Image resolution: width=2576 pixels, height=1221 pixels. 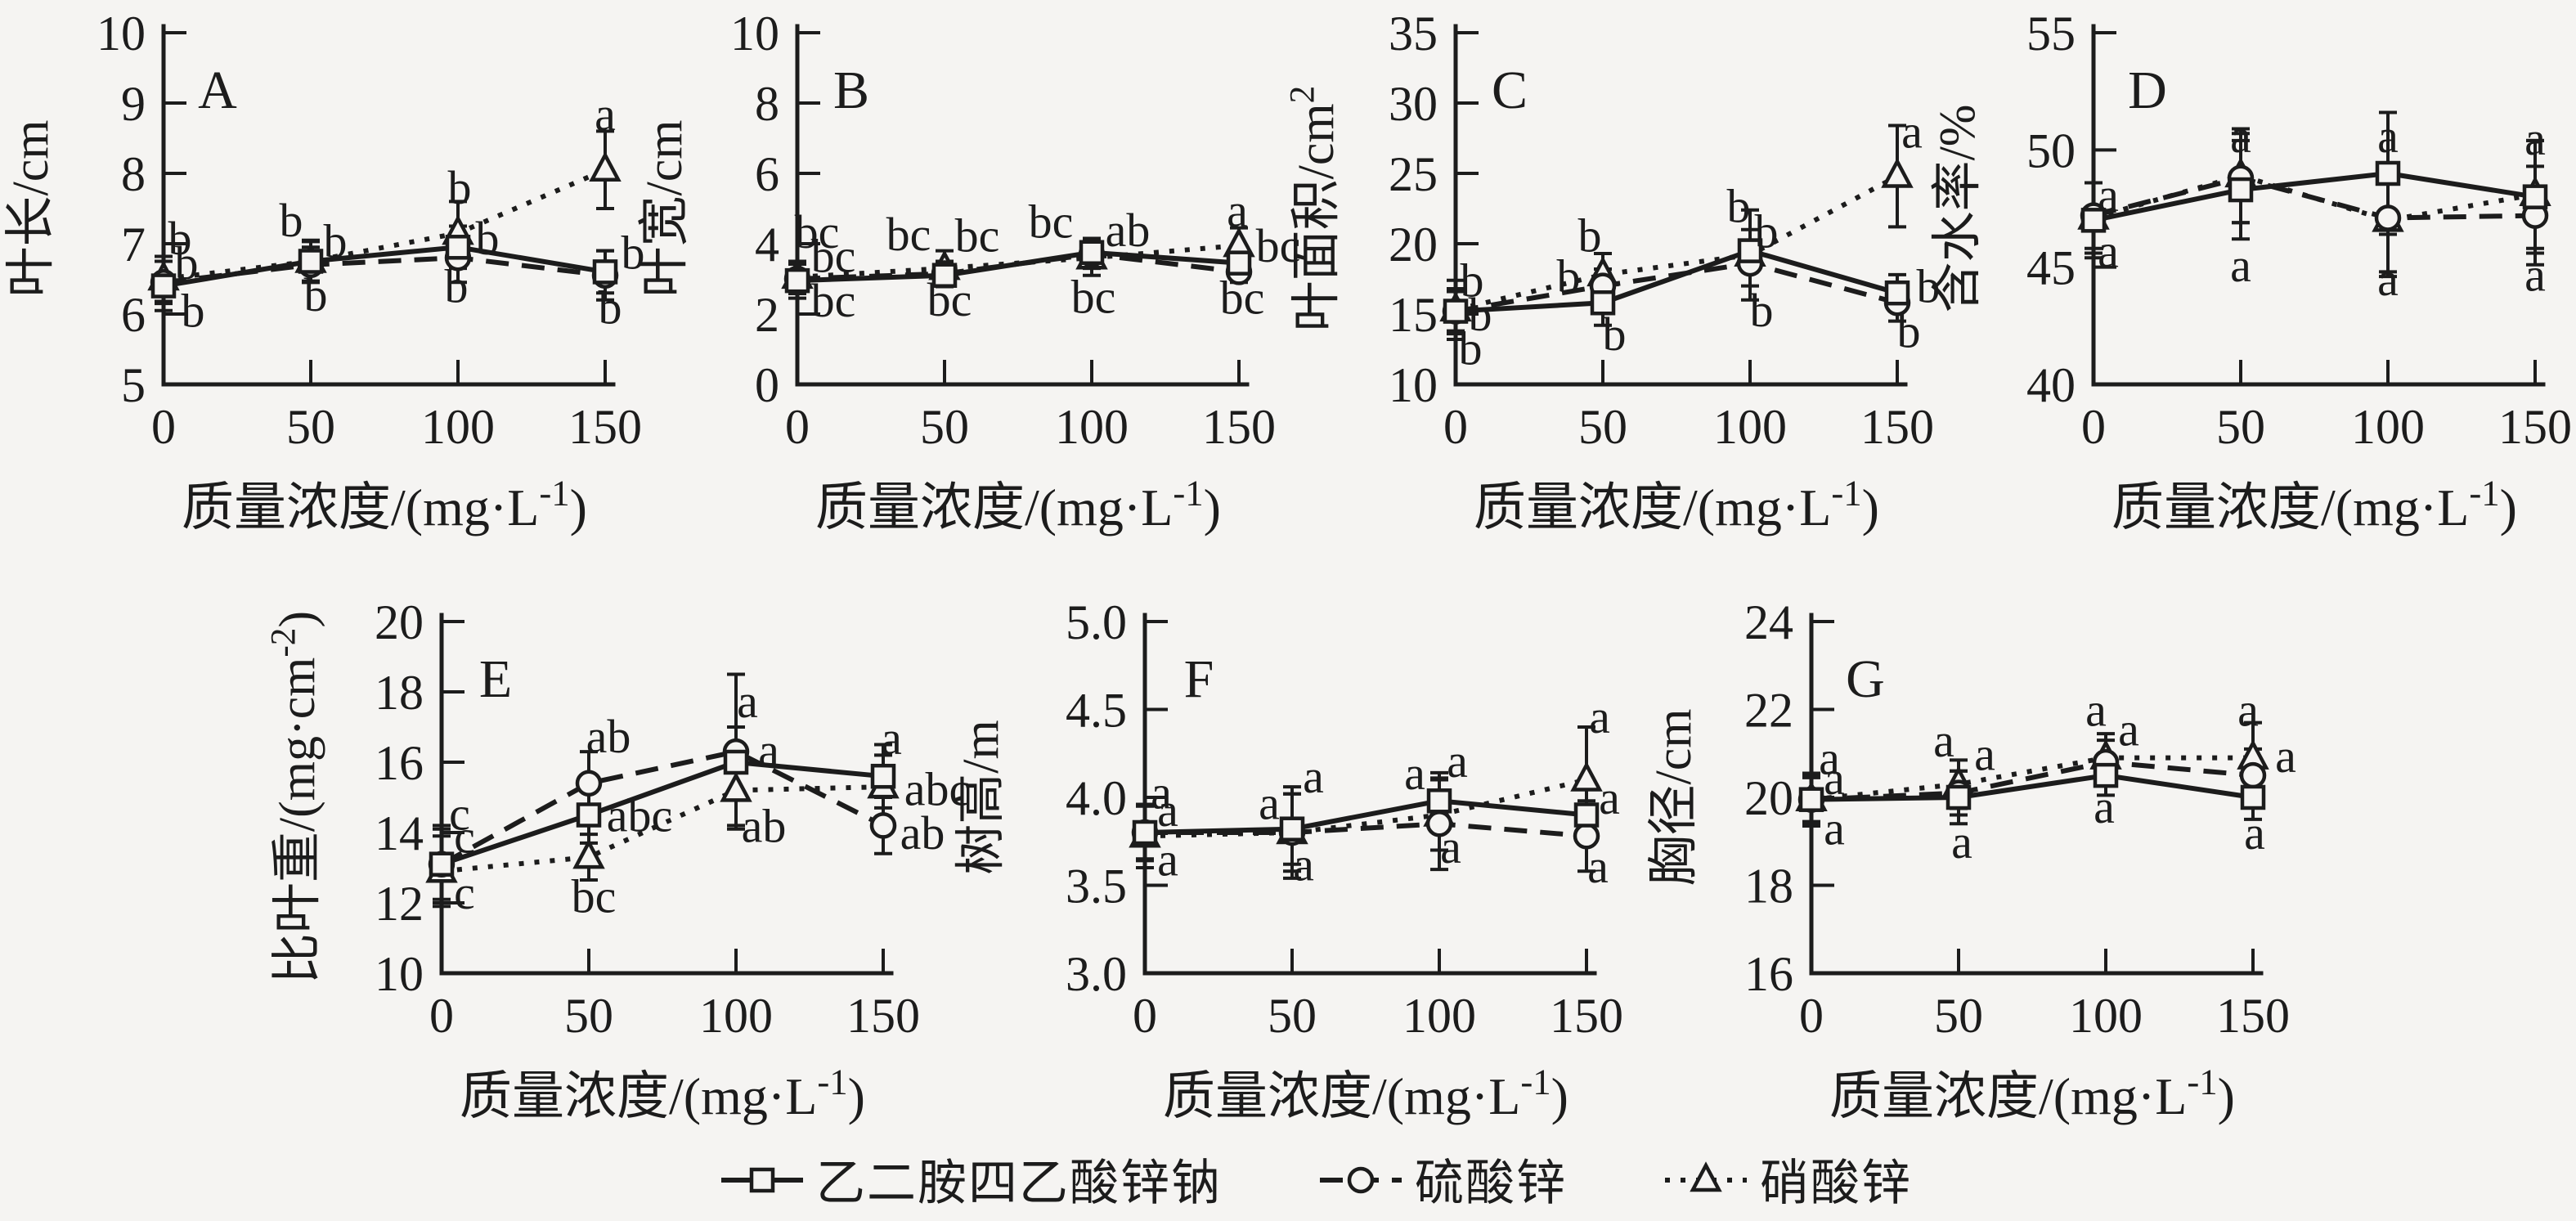 I want to click on svg-text: 55, so click(x=2051, y=34).